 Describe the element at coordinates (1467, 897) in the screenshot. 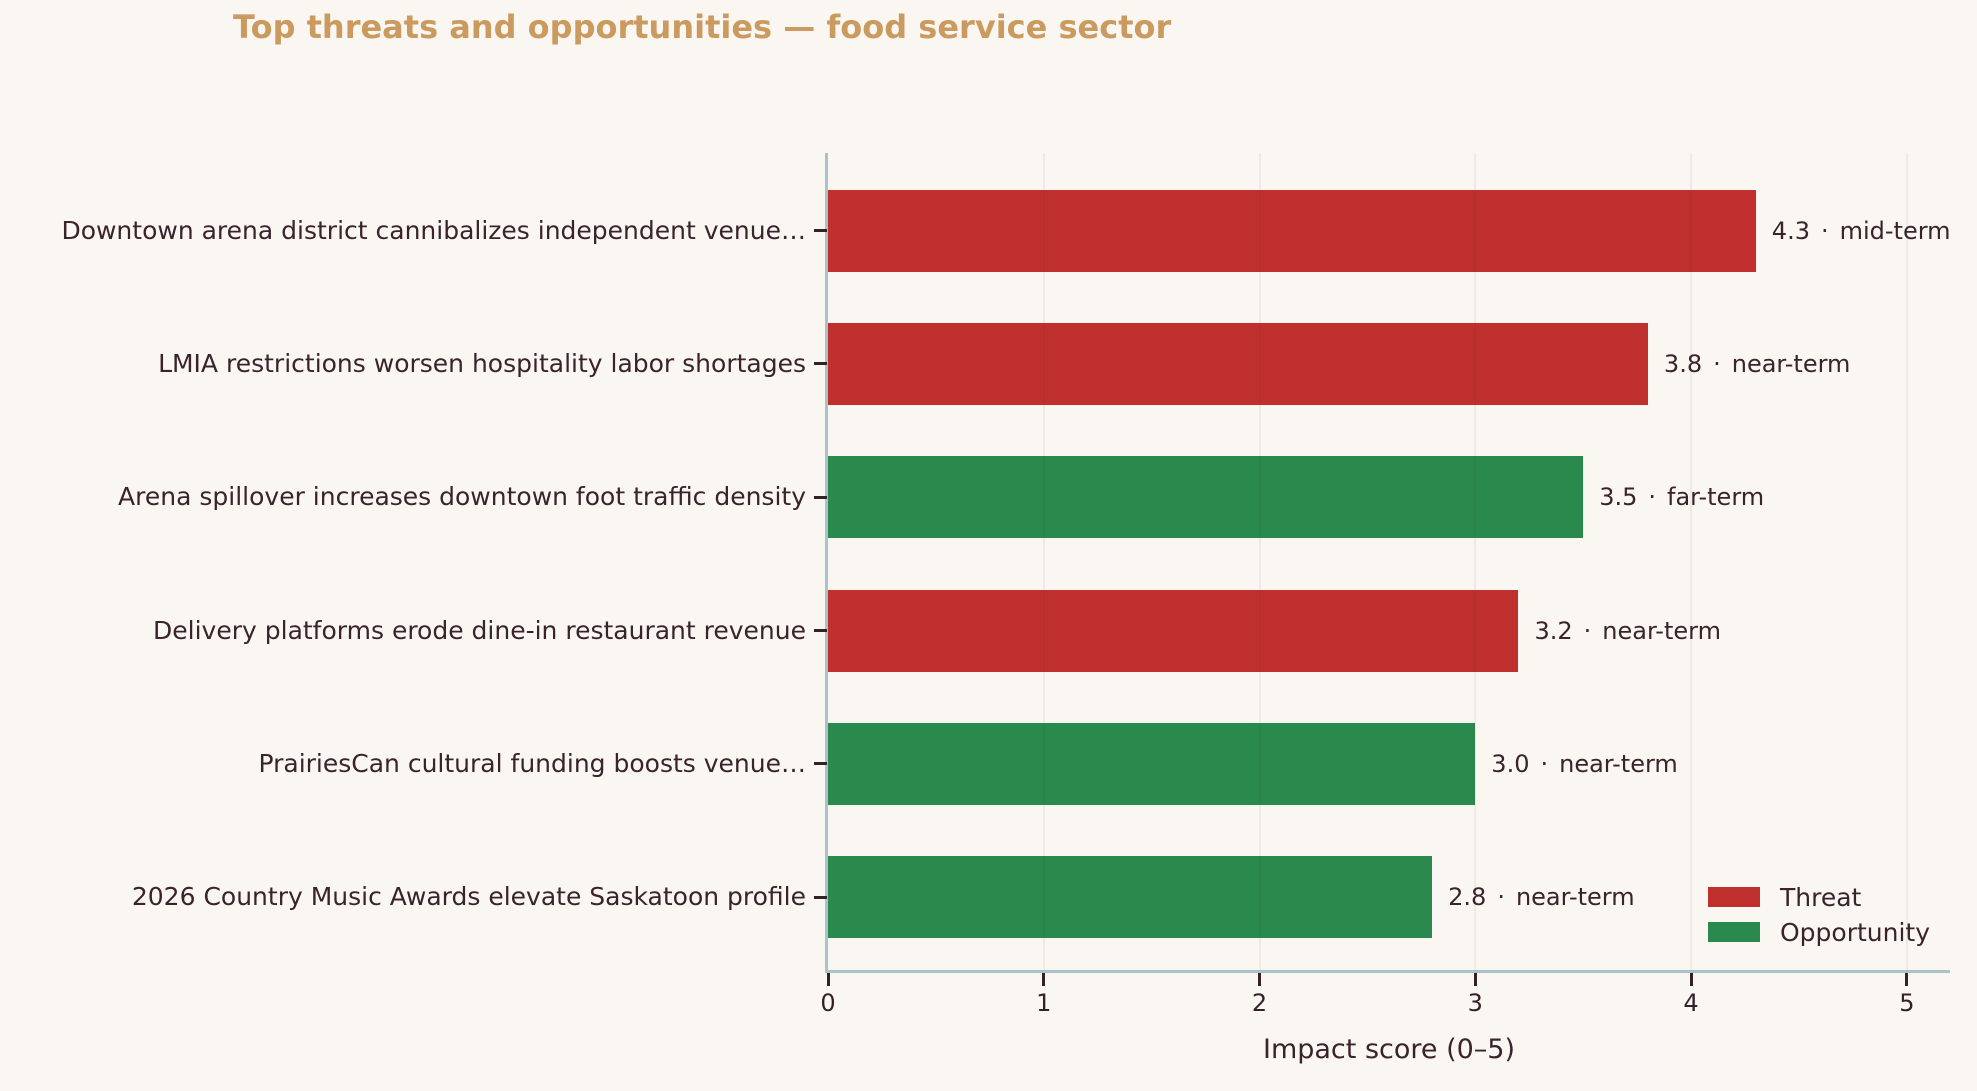

I see `value-score: 2.8` at that location.